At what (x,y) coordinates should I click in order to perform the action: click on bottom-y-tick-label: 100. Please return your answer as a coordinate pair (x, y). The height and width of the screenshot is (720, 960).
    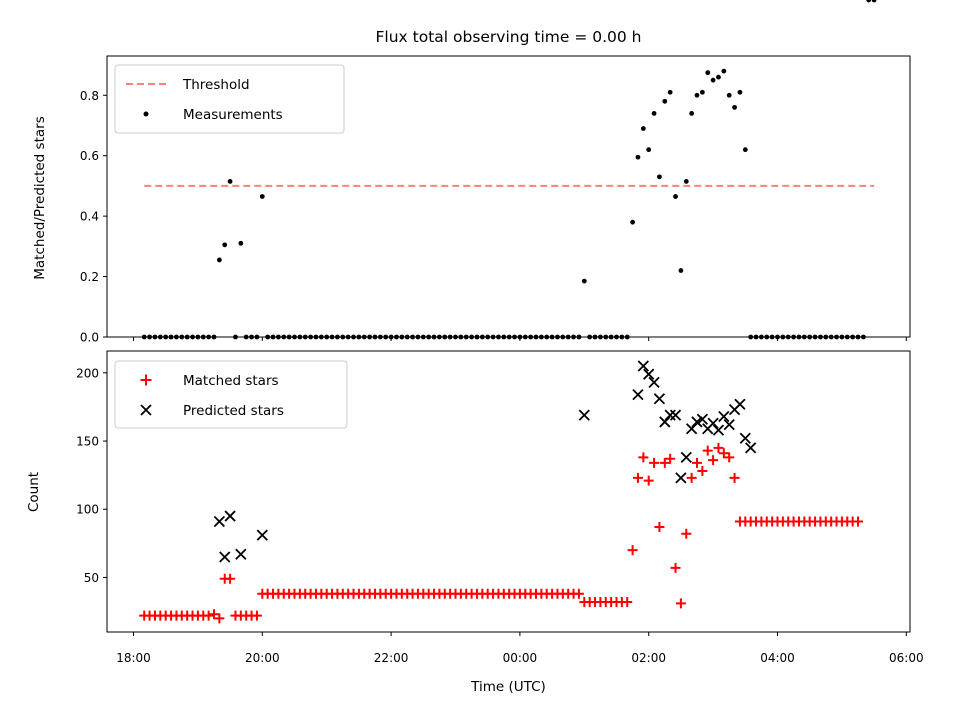
    Looking at the image, I should click on (87, 510).